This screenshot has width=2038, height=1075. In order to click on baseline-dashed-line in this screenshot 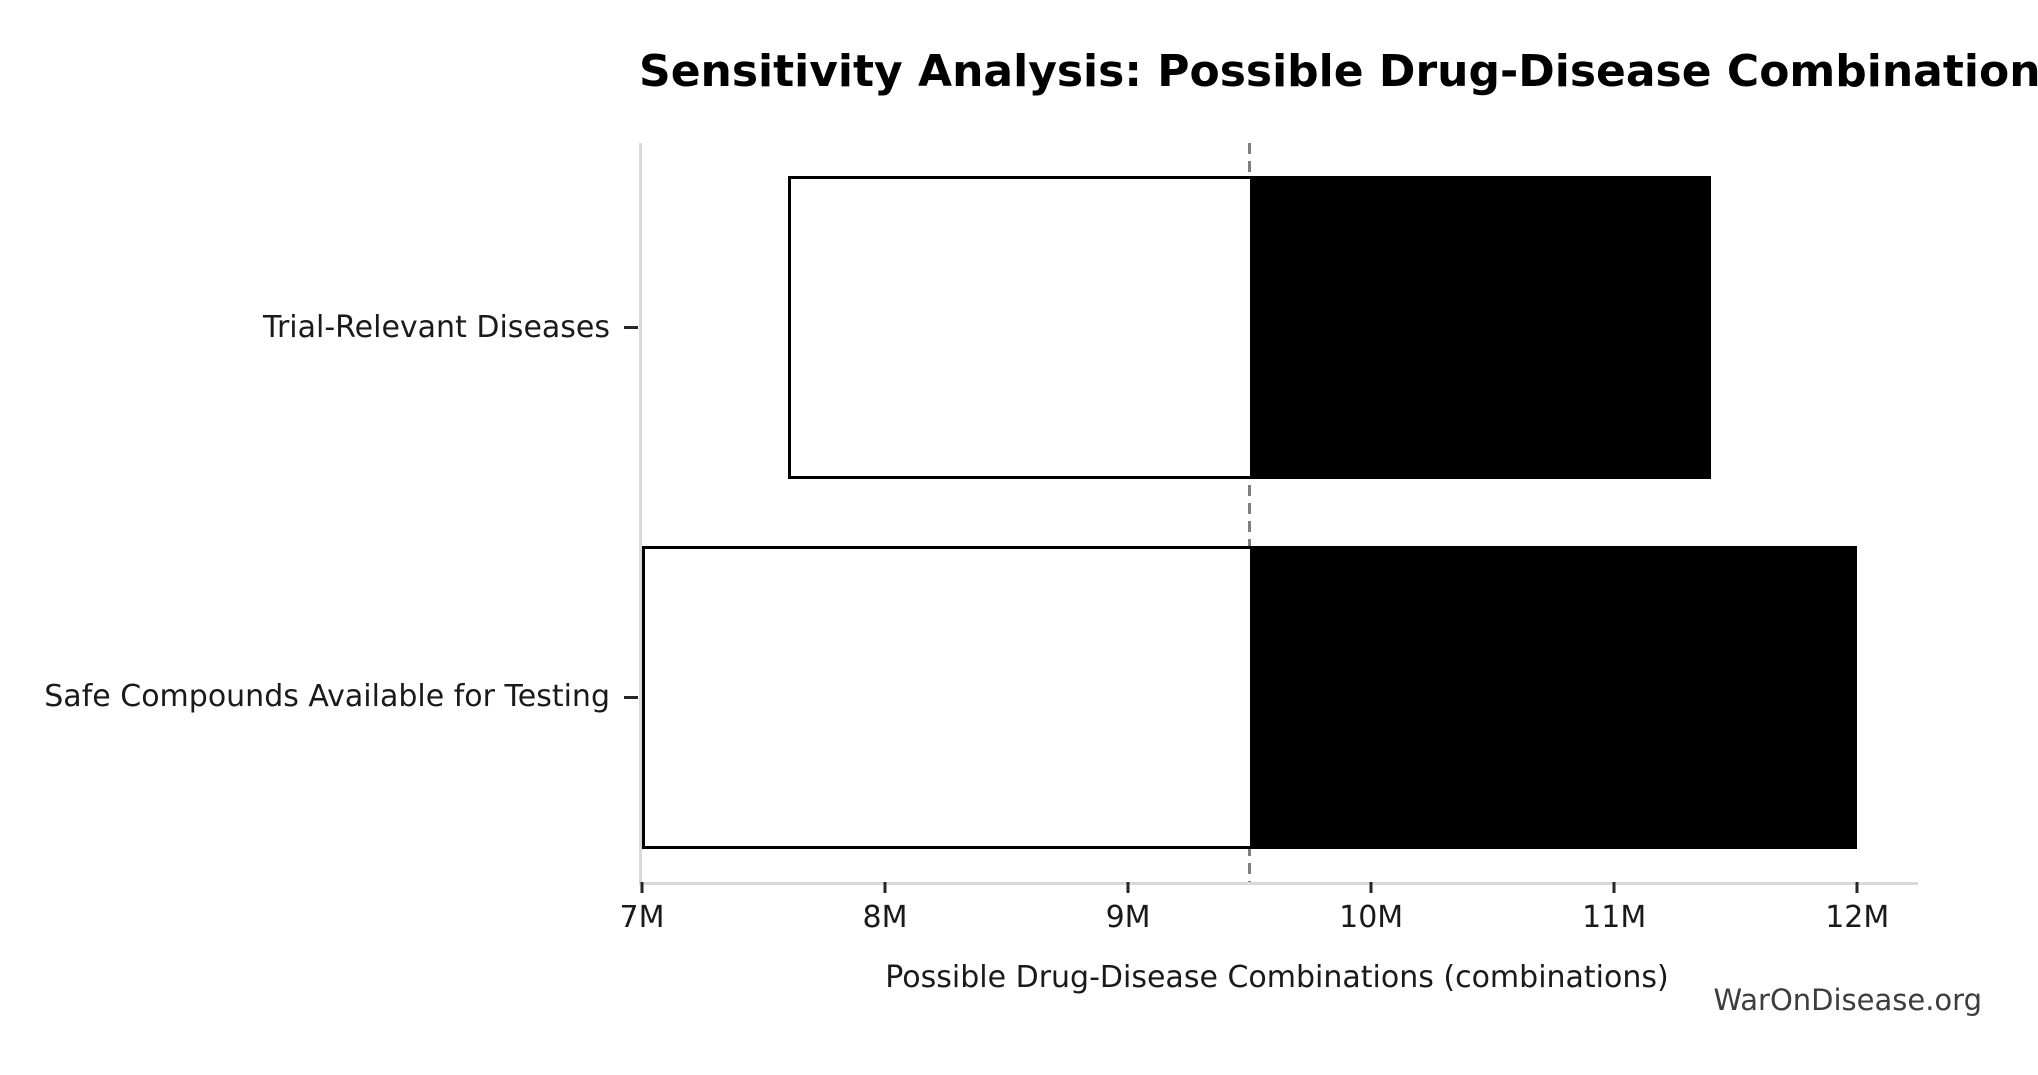, I will do `click(1250, 512)`.